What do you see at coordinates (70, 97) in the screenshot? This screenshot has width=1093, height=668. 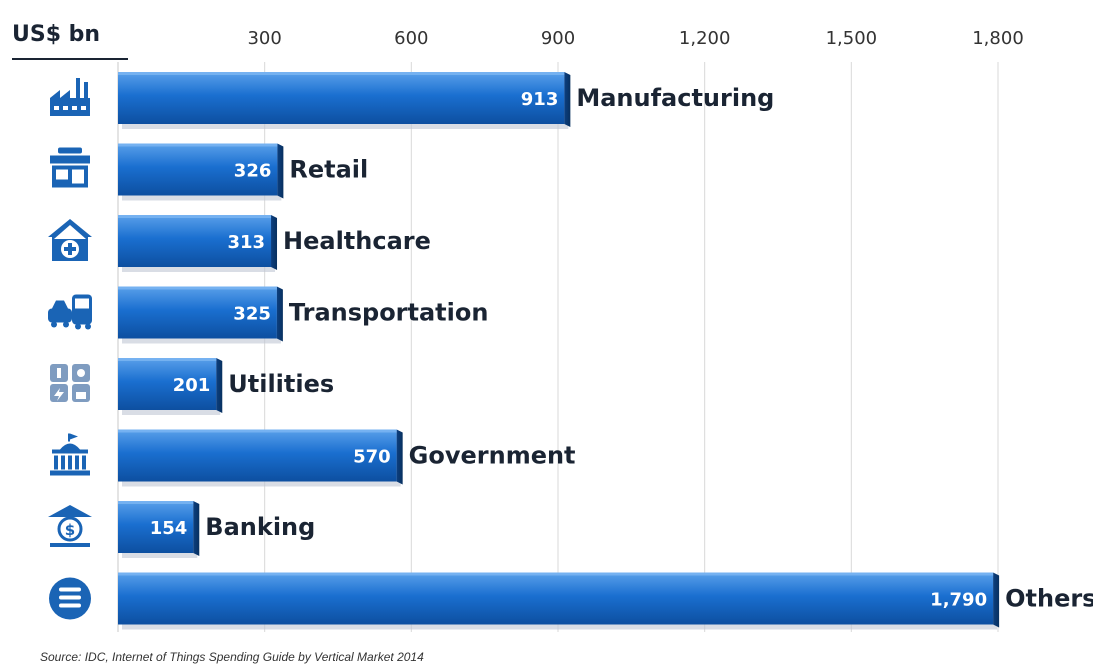 I see `factory-icon` at bounding box center [70, 97].